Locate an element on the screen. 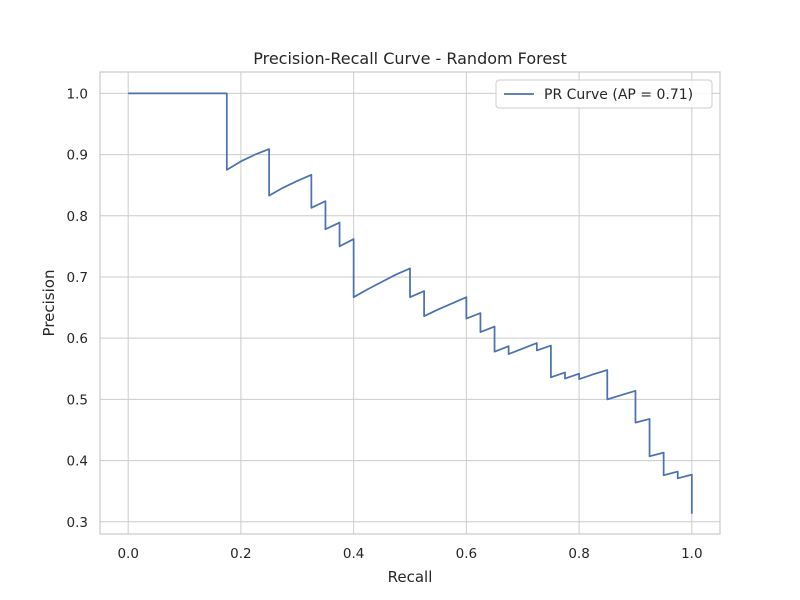 The image size is (800, 600). y-tick-label: 0.7 is located at coordinates (77, 278).